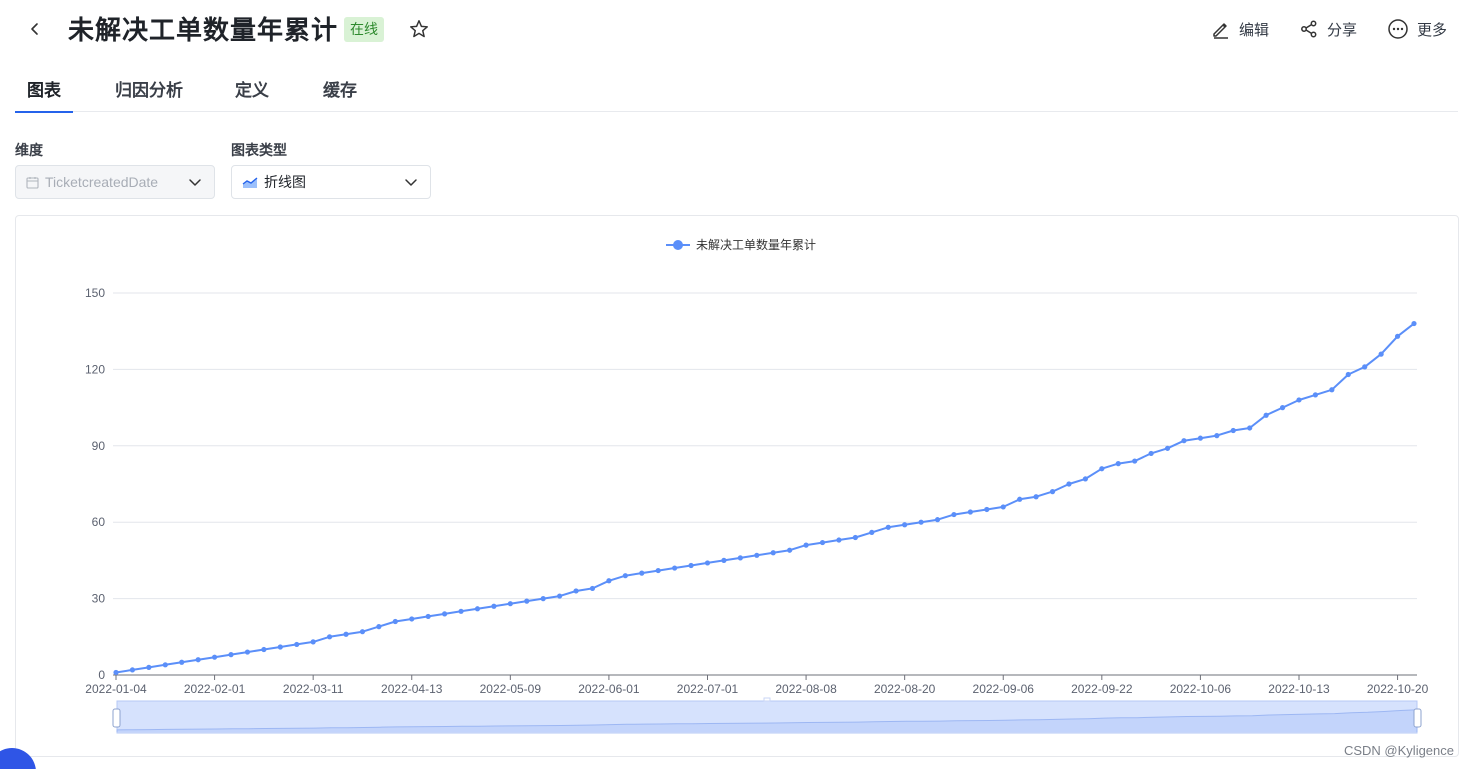 This screenshot has height=769, width=1469. What do you see at coordinates (116, 718) in the screenshot?
I see `zoom-handle-left` at bounding box center [116, 718].